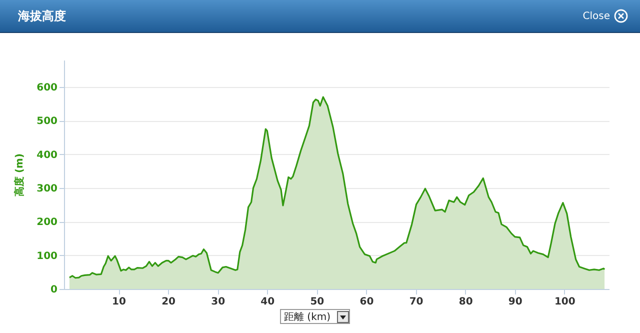 Image resolution: width=640 pixels, height=333 pixels. Describe the element at coordinates (169, 302) in the screenshot. I see `x-tick-label: 20` at that location.